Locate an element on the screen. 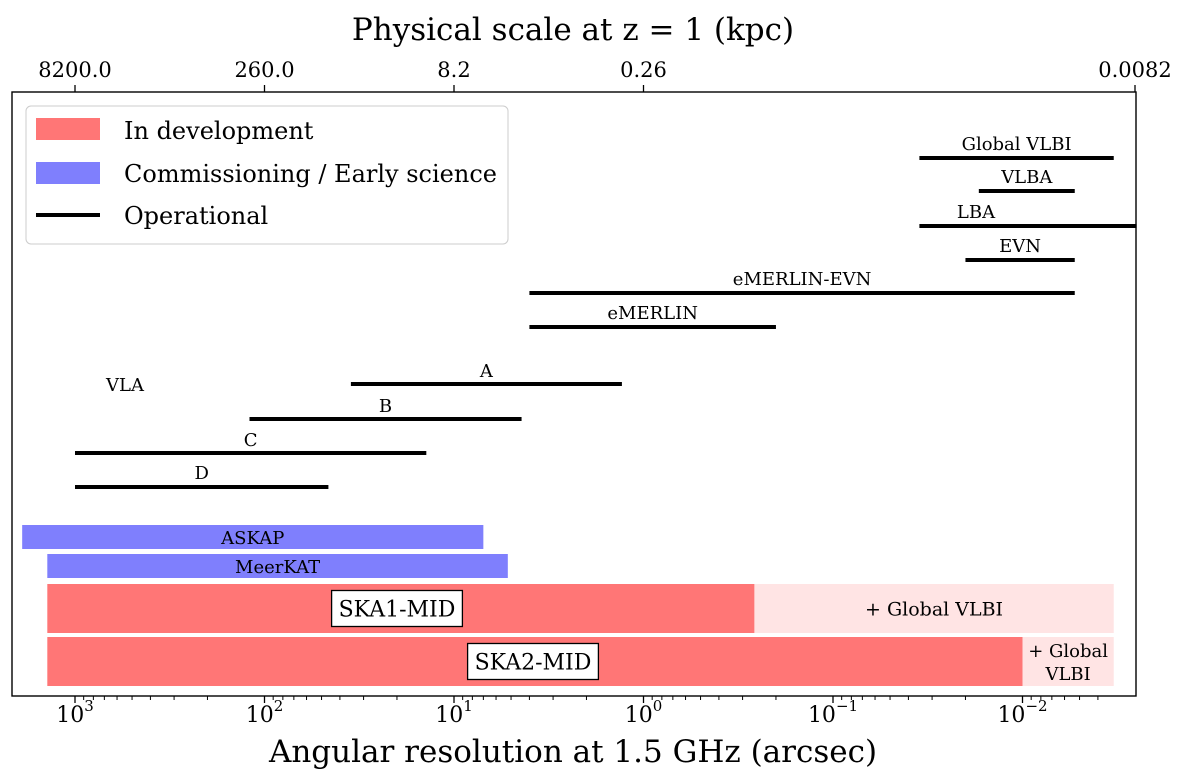 The image size is (1186, 778). x-tick-exponent: 1 is located at coordinates (468, 706).